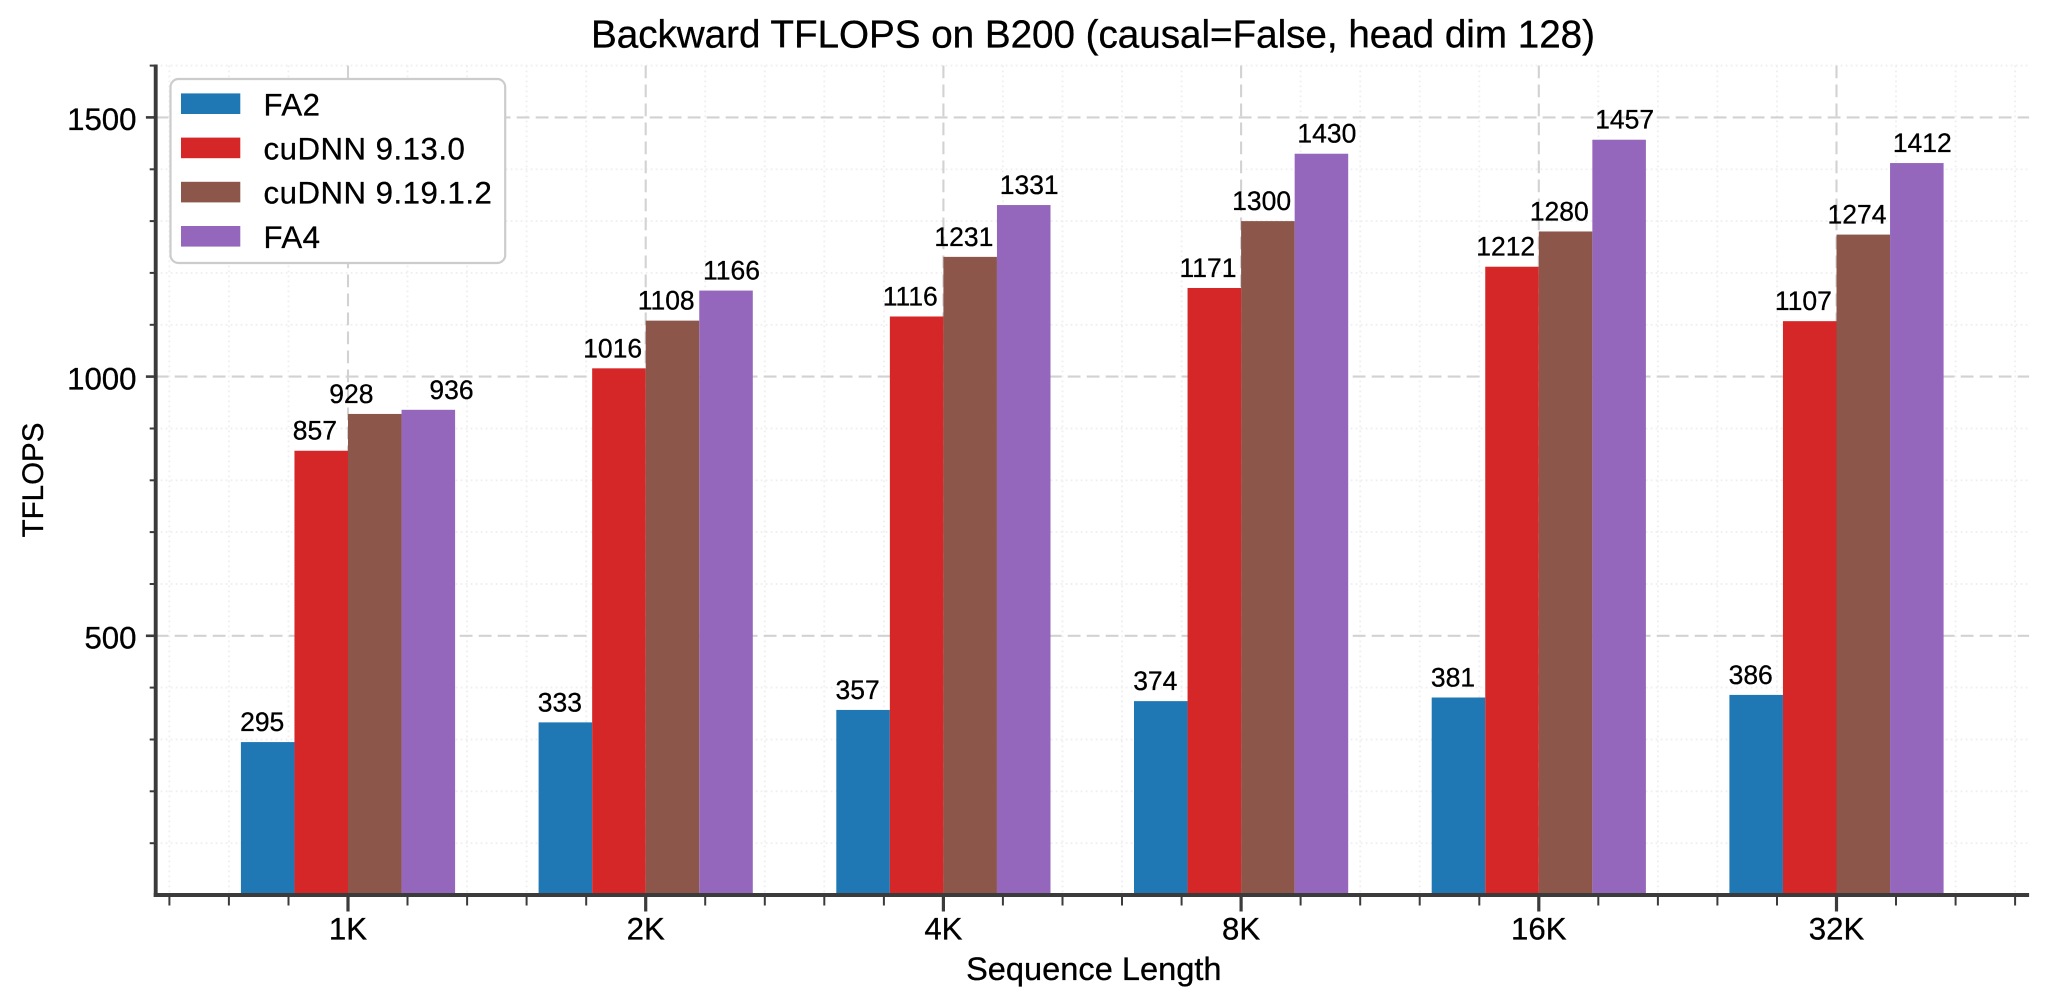 This screenshot has width=2048, height=1007. Describe the element at coordinates (1453, 678) in the screenshot. I see `svg-text: 381` at that location.